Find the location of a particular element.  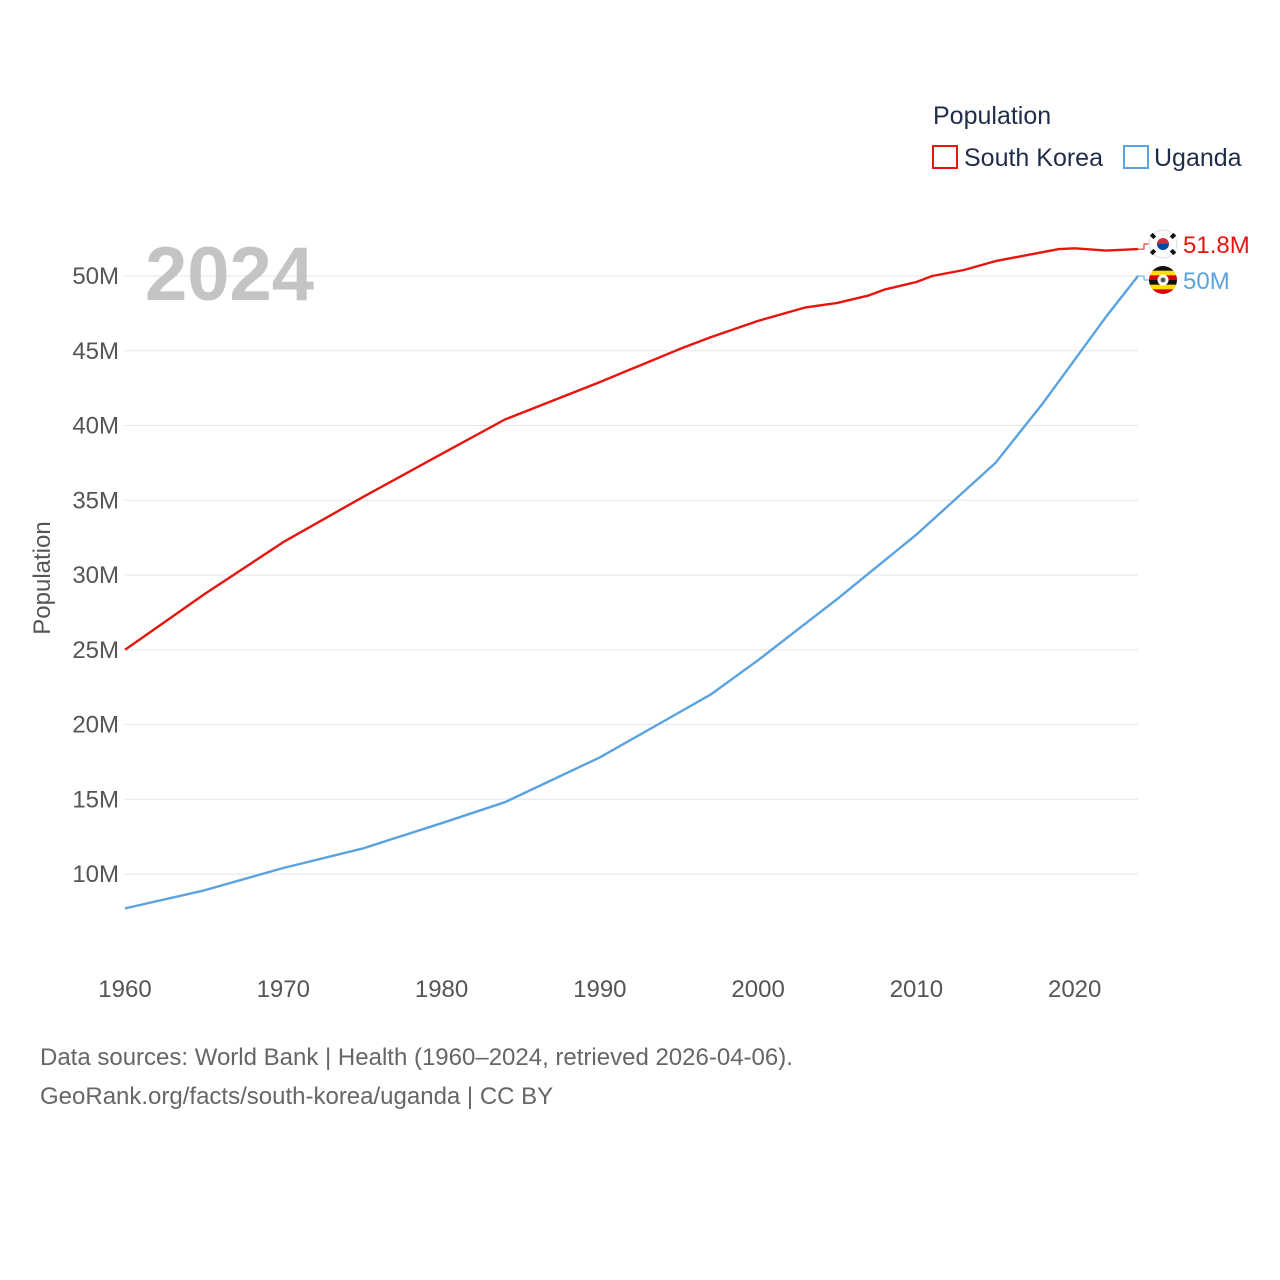

x-tick-label: 1980 is located at coordinates (441, 989).